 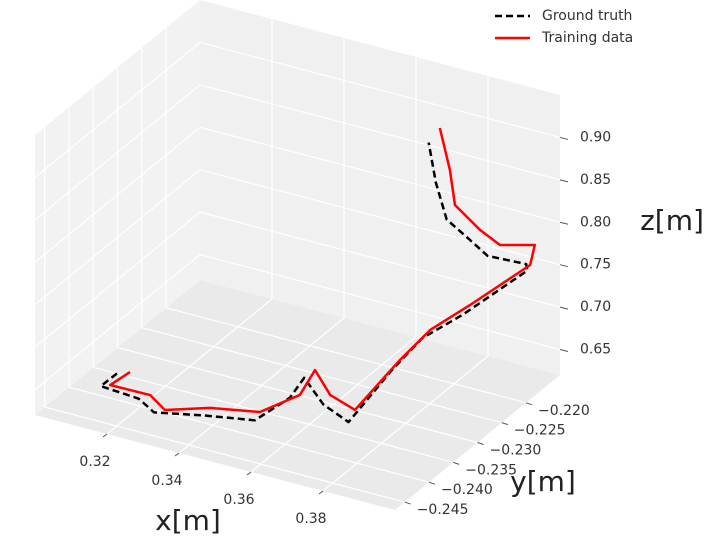 What do you see at coordinates (587, 16) in the screenshot?
I see `legend-label: Ground truth` at bounding box center [587, 16].